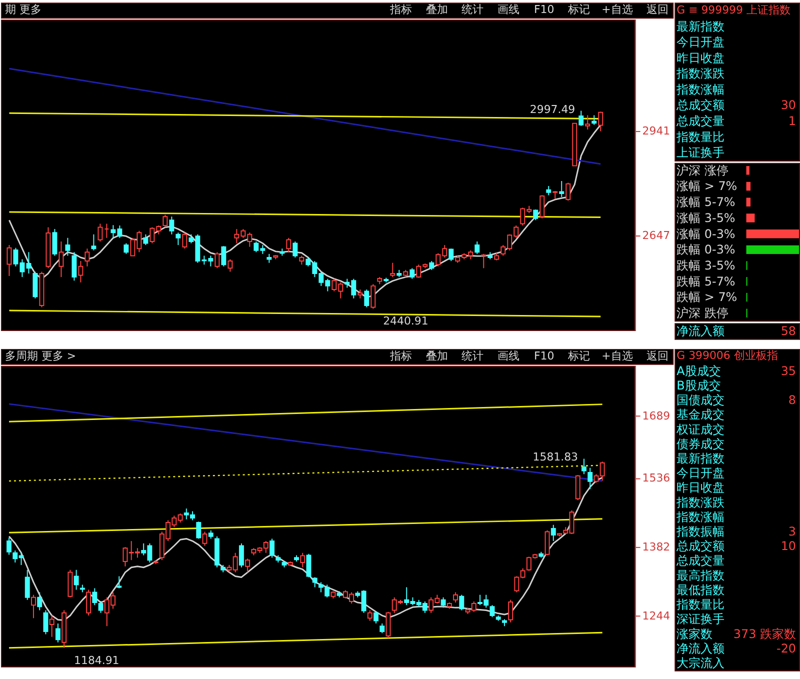 The height and width of the screenshot is (679, 800). What do you see at coordinates (700, 121) in the screenshot?
I see `category-label: 总成交量` at bounding box center [700, 121].